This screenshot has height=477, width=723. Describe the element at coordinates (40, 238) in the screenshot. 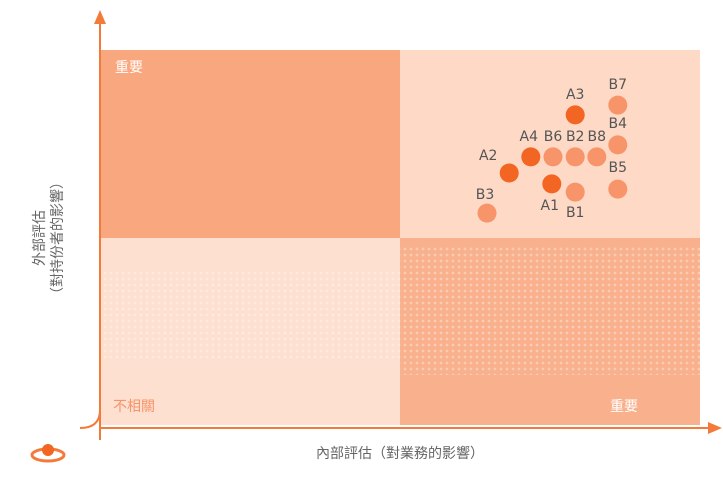

I see `y-axis-label: 外部評估` at that location.